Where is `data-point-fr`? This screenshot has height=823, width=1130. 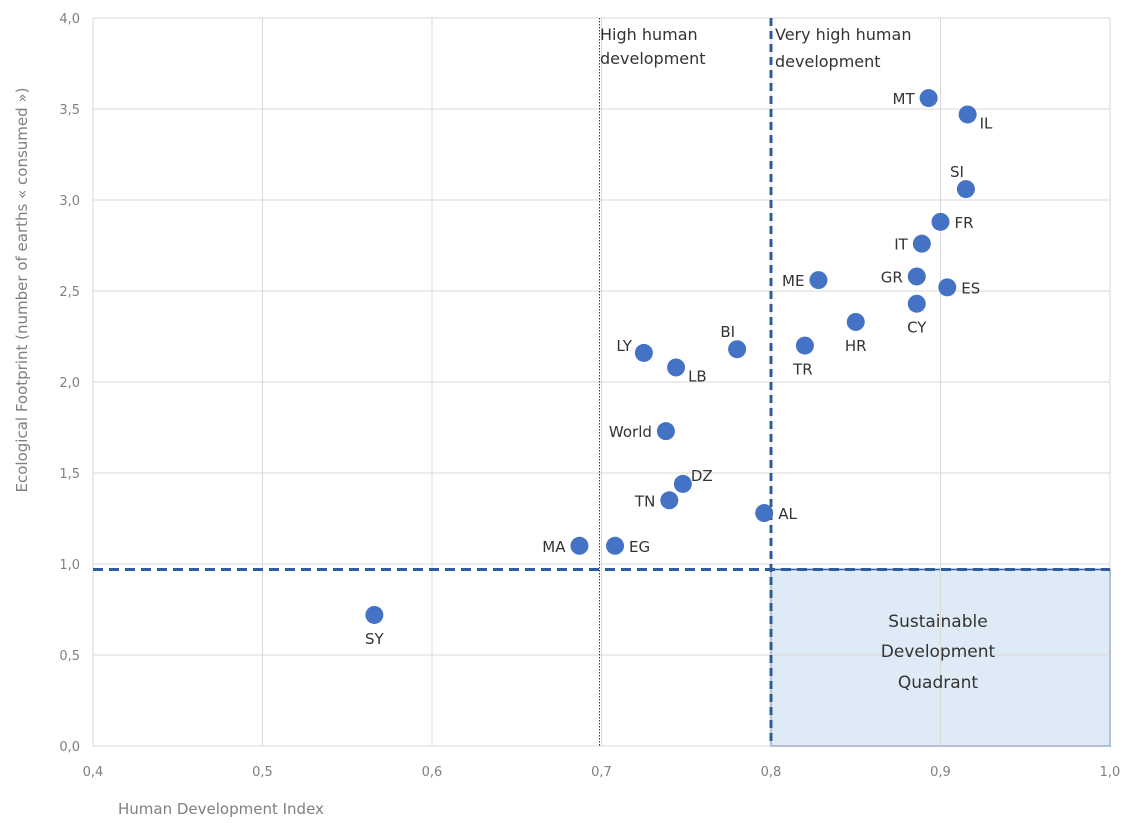
data-point-fr is located at coordinates (940, 221).